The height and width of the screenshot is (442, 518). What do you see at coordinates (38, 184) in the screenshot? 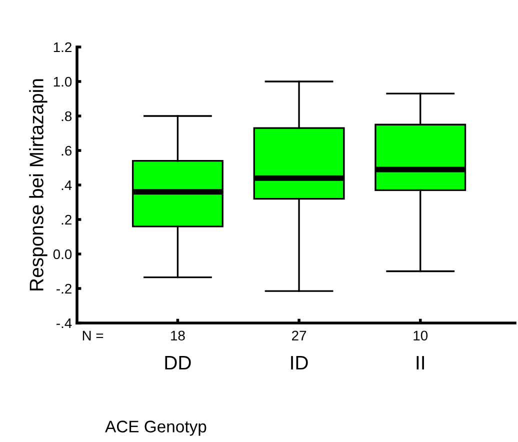
I see `y-axis-title: Response bei Mirtazapin` at bounding box center [38, 184].